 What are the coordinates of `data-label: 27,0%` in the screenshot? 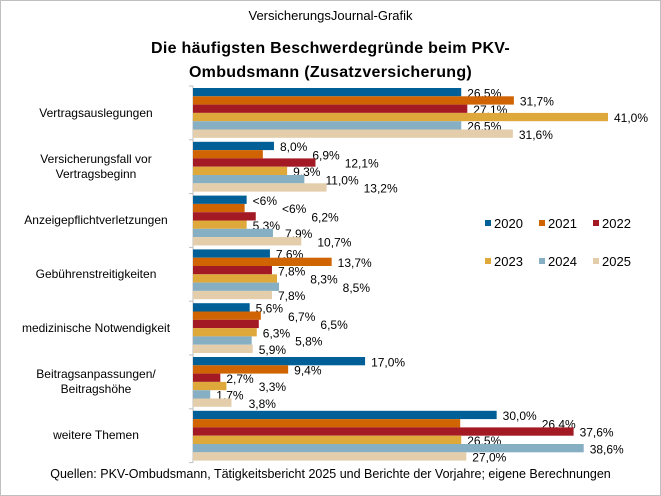 It's located at (489, 458).